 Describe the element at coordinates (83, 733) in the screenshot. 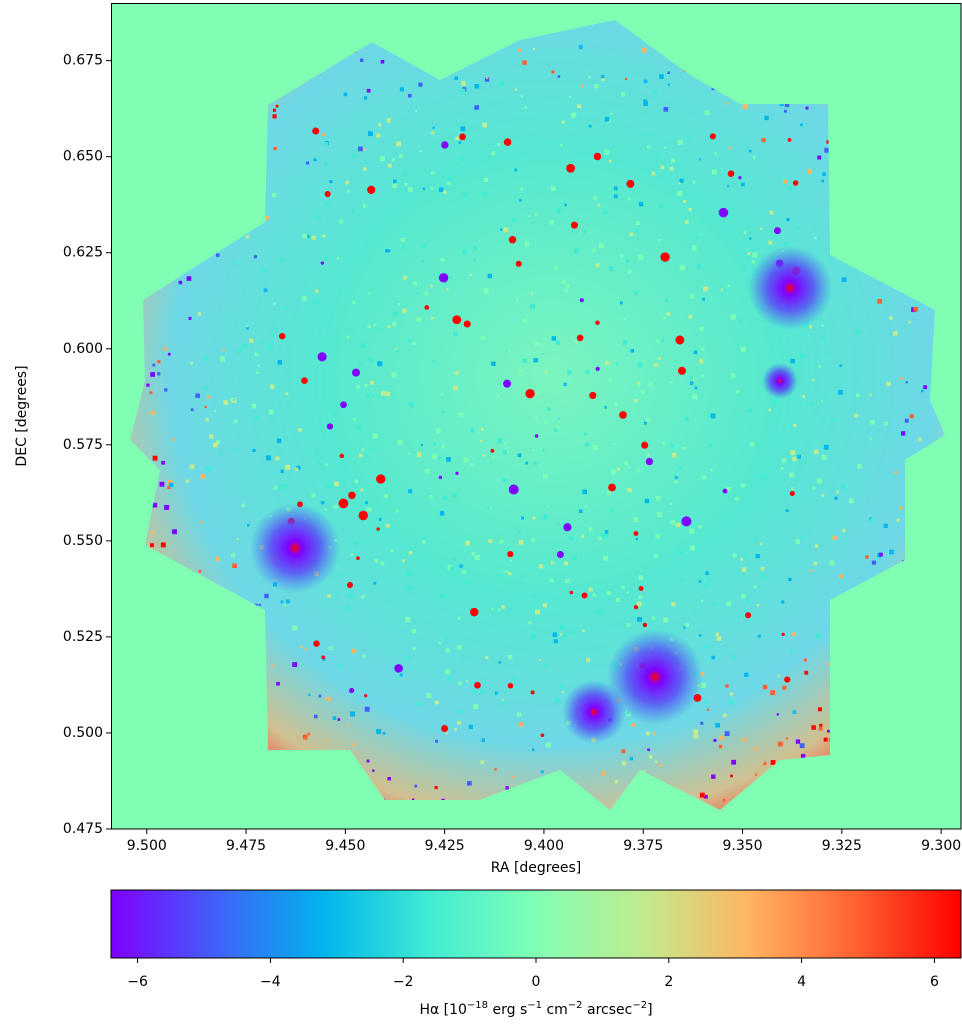

I see `y-tick-label: 0.500` at that location.